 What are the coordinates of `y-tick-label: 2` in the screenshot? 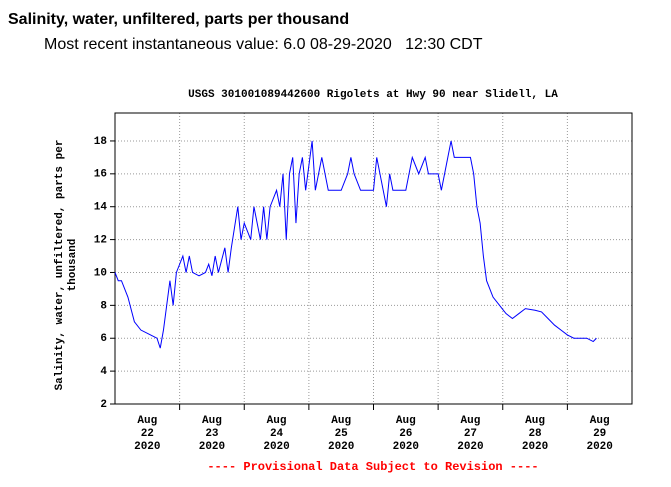 It's located at (103, 405).